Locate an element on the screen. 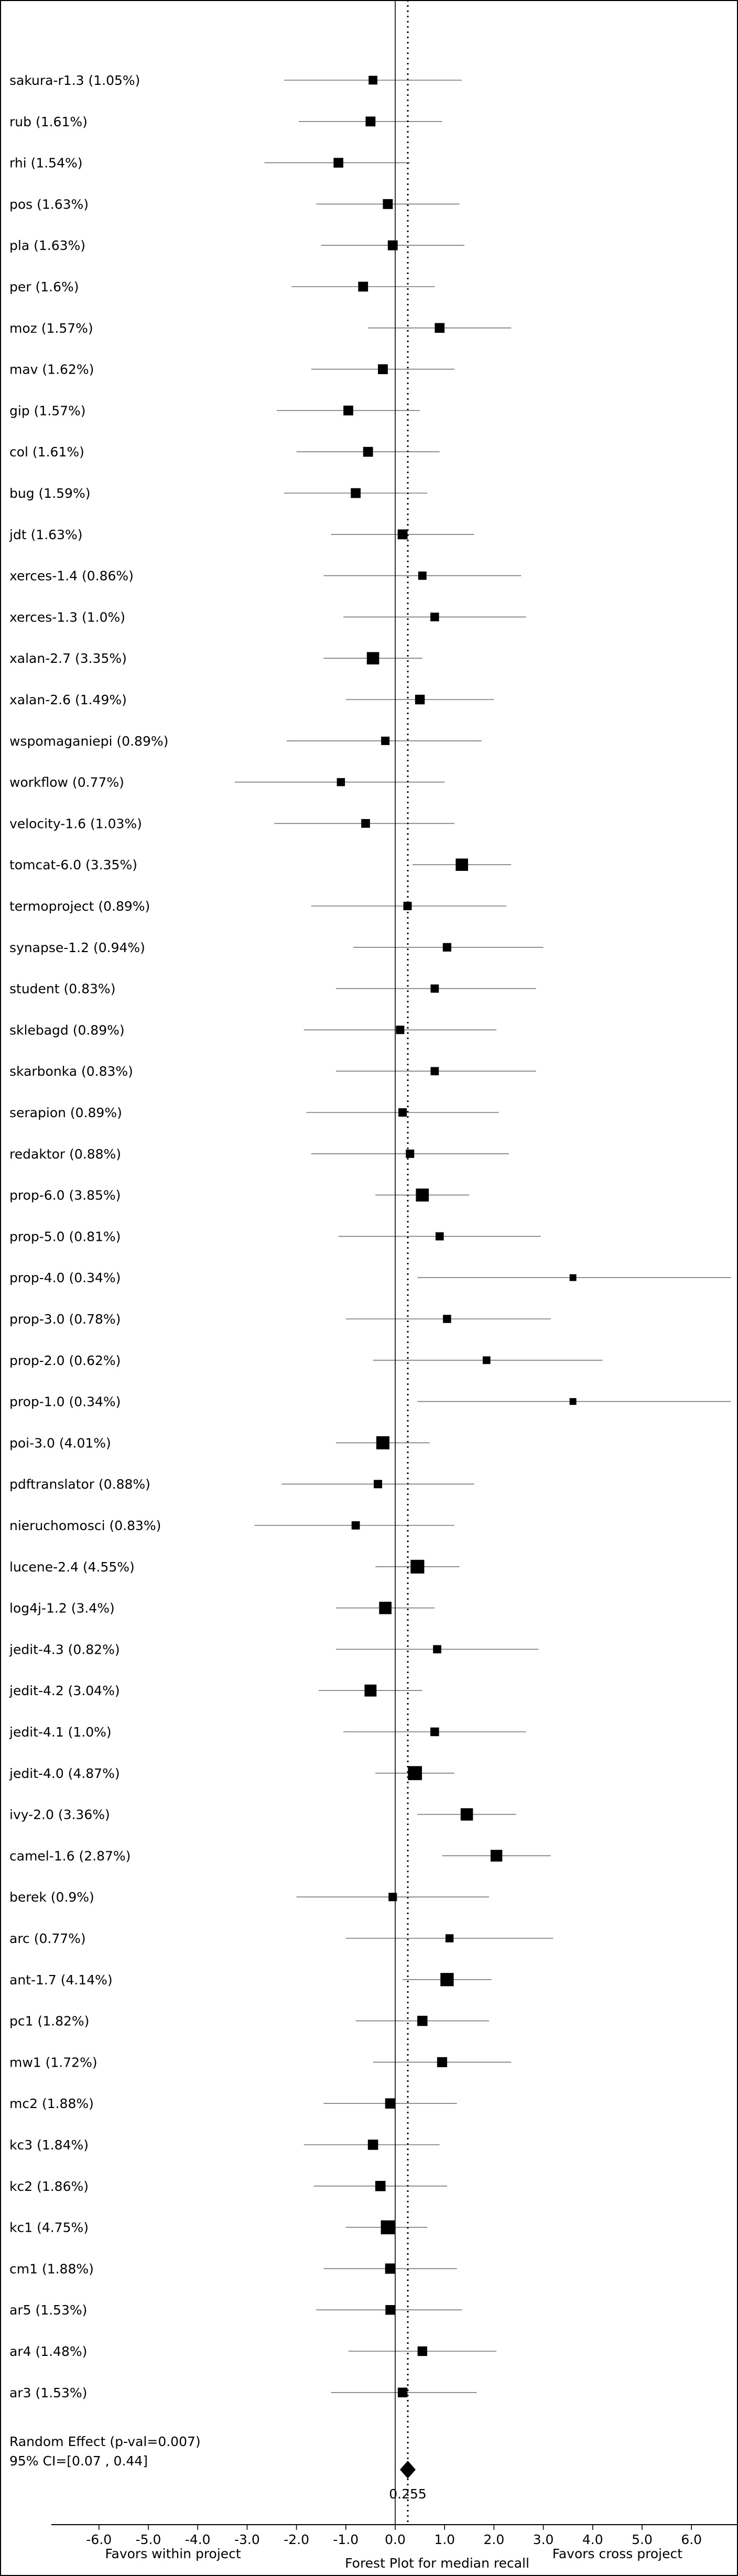 Image resolution: width=738 pixels, height=2576 pixels. study-row: ivy-2.0 (3.36%) is located at coordinates (262, 1814).